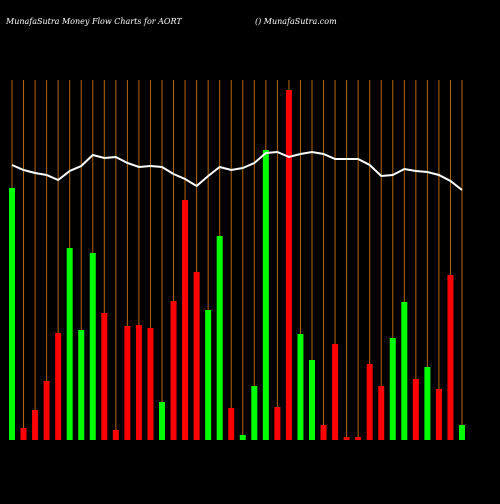 This screenshot has height=504, width=500. What do you see at coordinates (237, 170) in the screenshot?
I see `money-flow-line` at bounding box center [237, 170].